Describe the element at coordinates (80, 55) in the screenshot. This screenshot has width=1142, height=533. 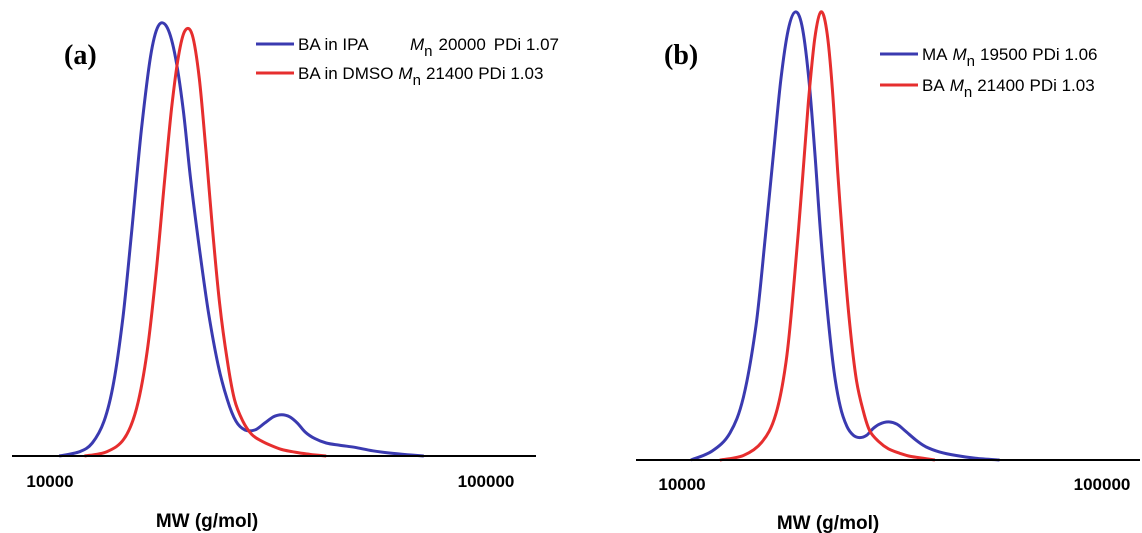
I see `panel-label-a: (a)` at that location.